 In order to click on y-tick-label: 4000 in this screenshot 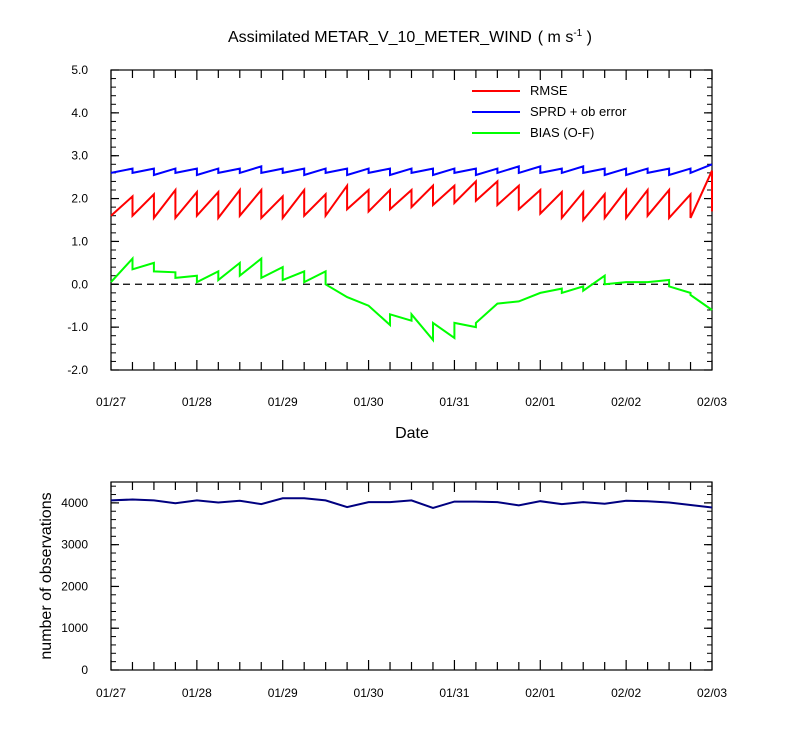, I will do `click(74, 503)`.